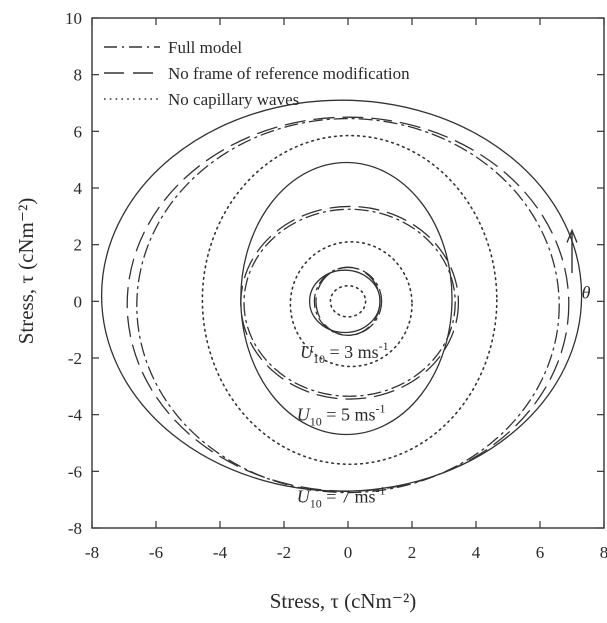  Describe the element at coordinates (156, 552) in the screenshot. I see `x-tick-label: -6` at that location.